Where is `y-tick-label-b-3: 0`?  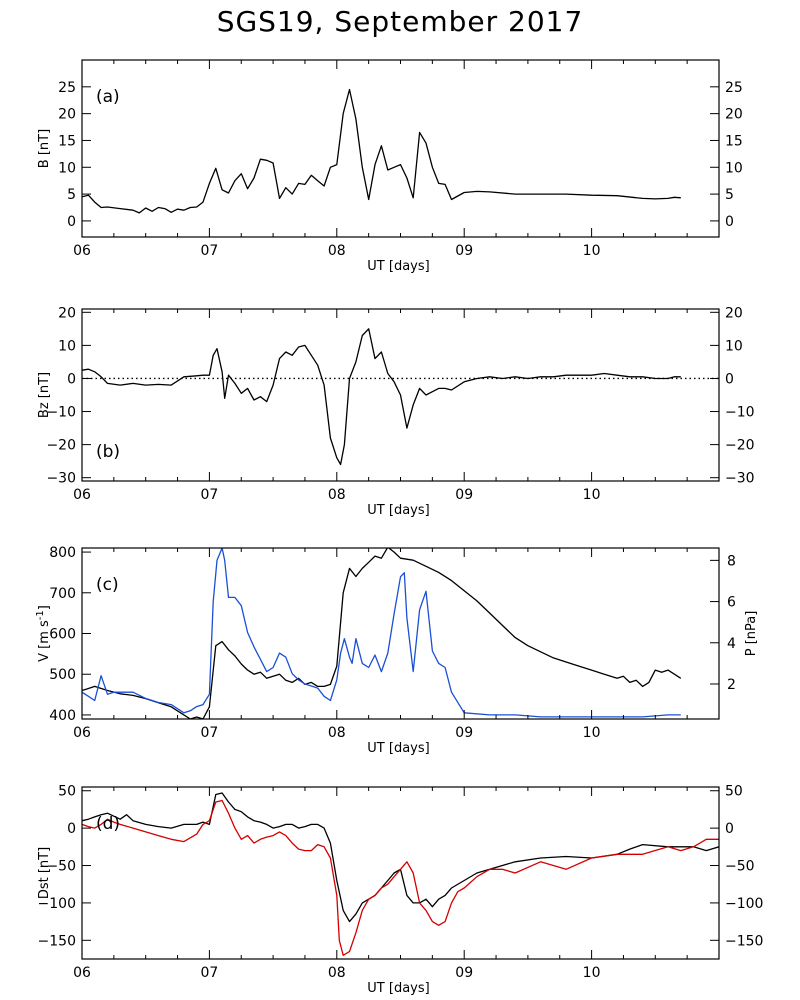
y-tick-label-b-3: 0 is located at coordinates (71, 379).